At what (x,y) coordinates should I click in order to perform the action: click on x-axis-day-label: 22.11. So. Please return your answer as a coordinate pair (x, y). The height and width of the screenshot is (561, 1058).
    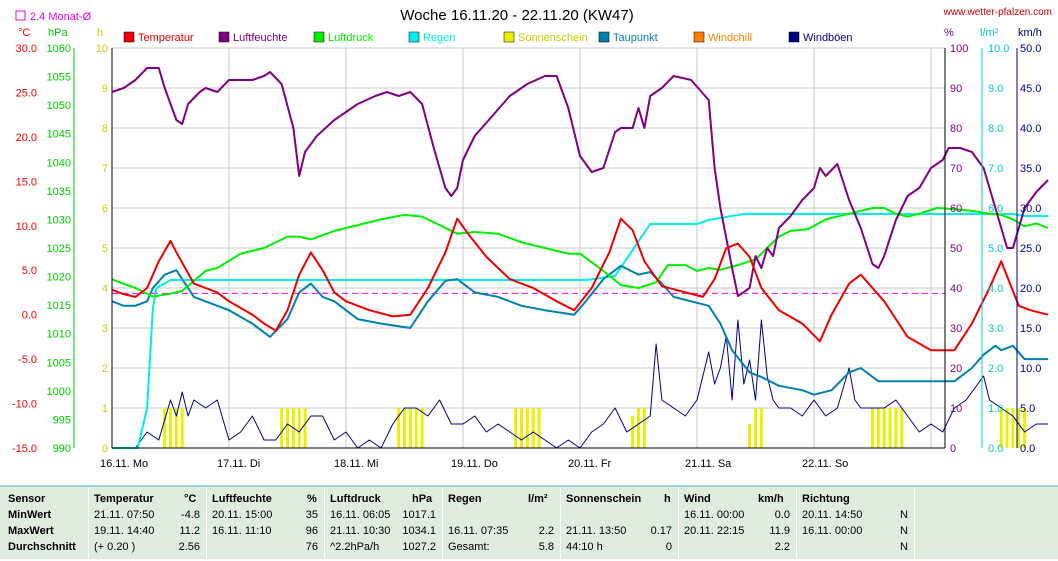
    Looking at the image, I should click on (825, 464).